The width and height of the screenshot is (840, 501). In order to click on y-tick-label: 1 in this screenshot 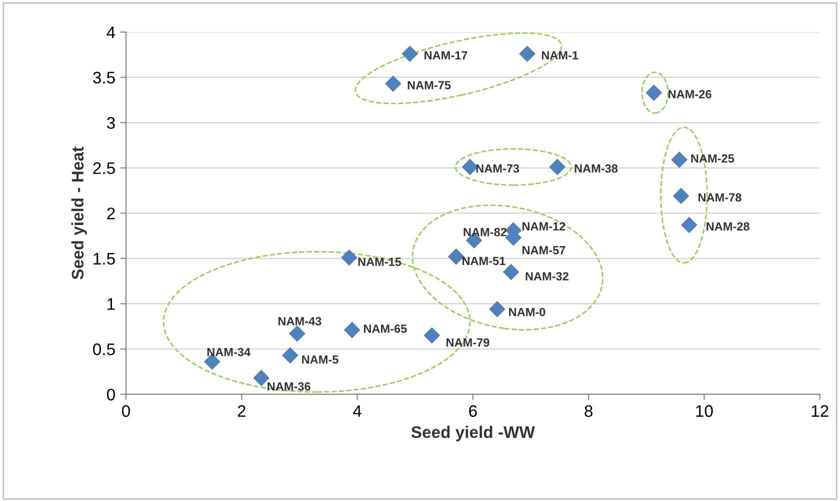, I will do `click(111, 304)`.